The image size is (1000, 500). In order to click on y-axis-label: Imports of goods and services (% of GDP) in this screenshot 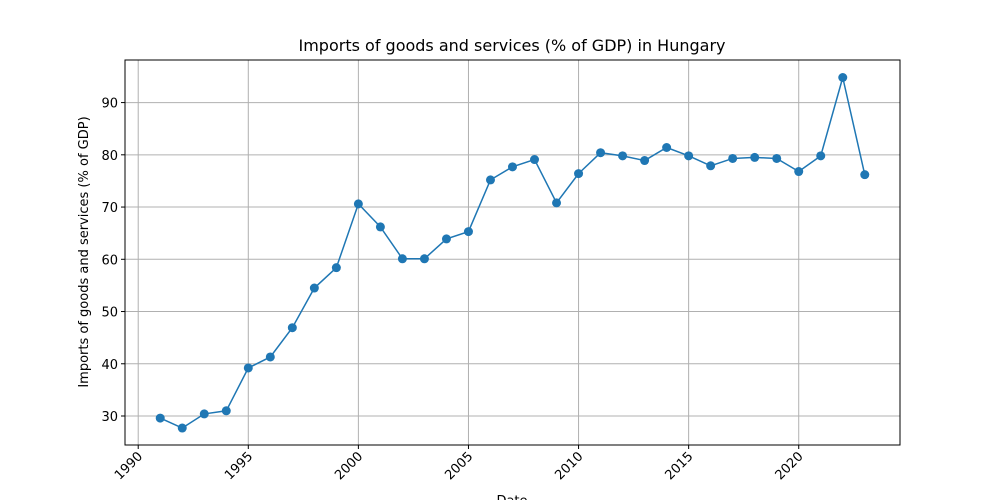, I will do `click(84, 251)`.